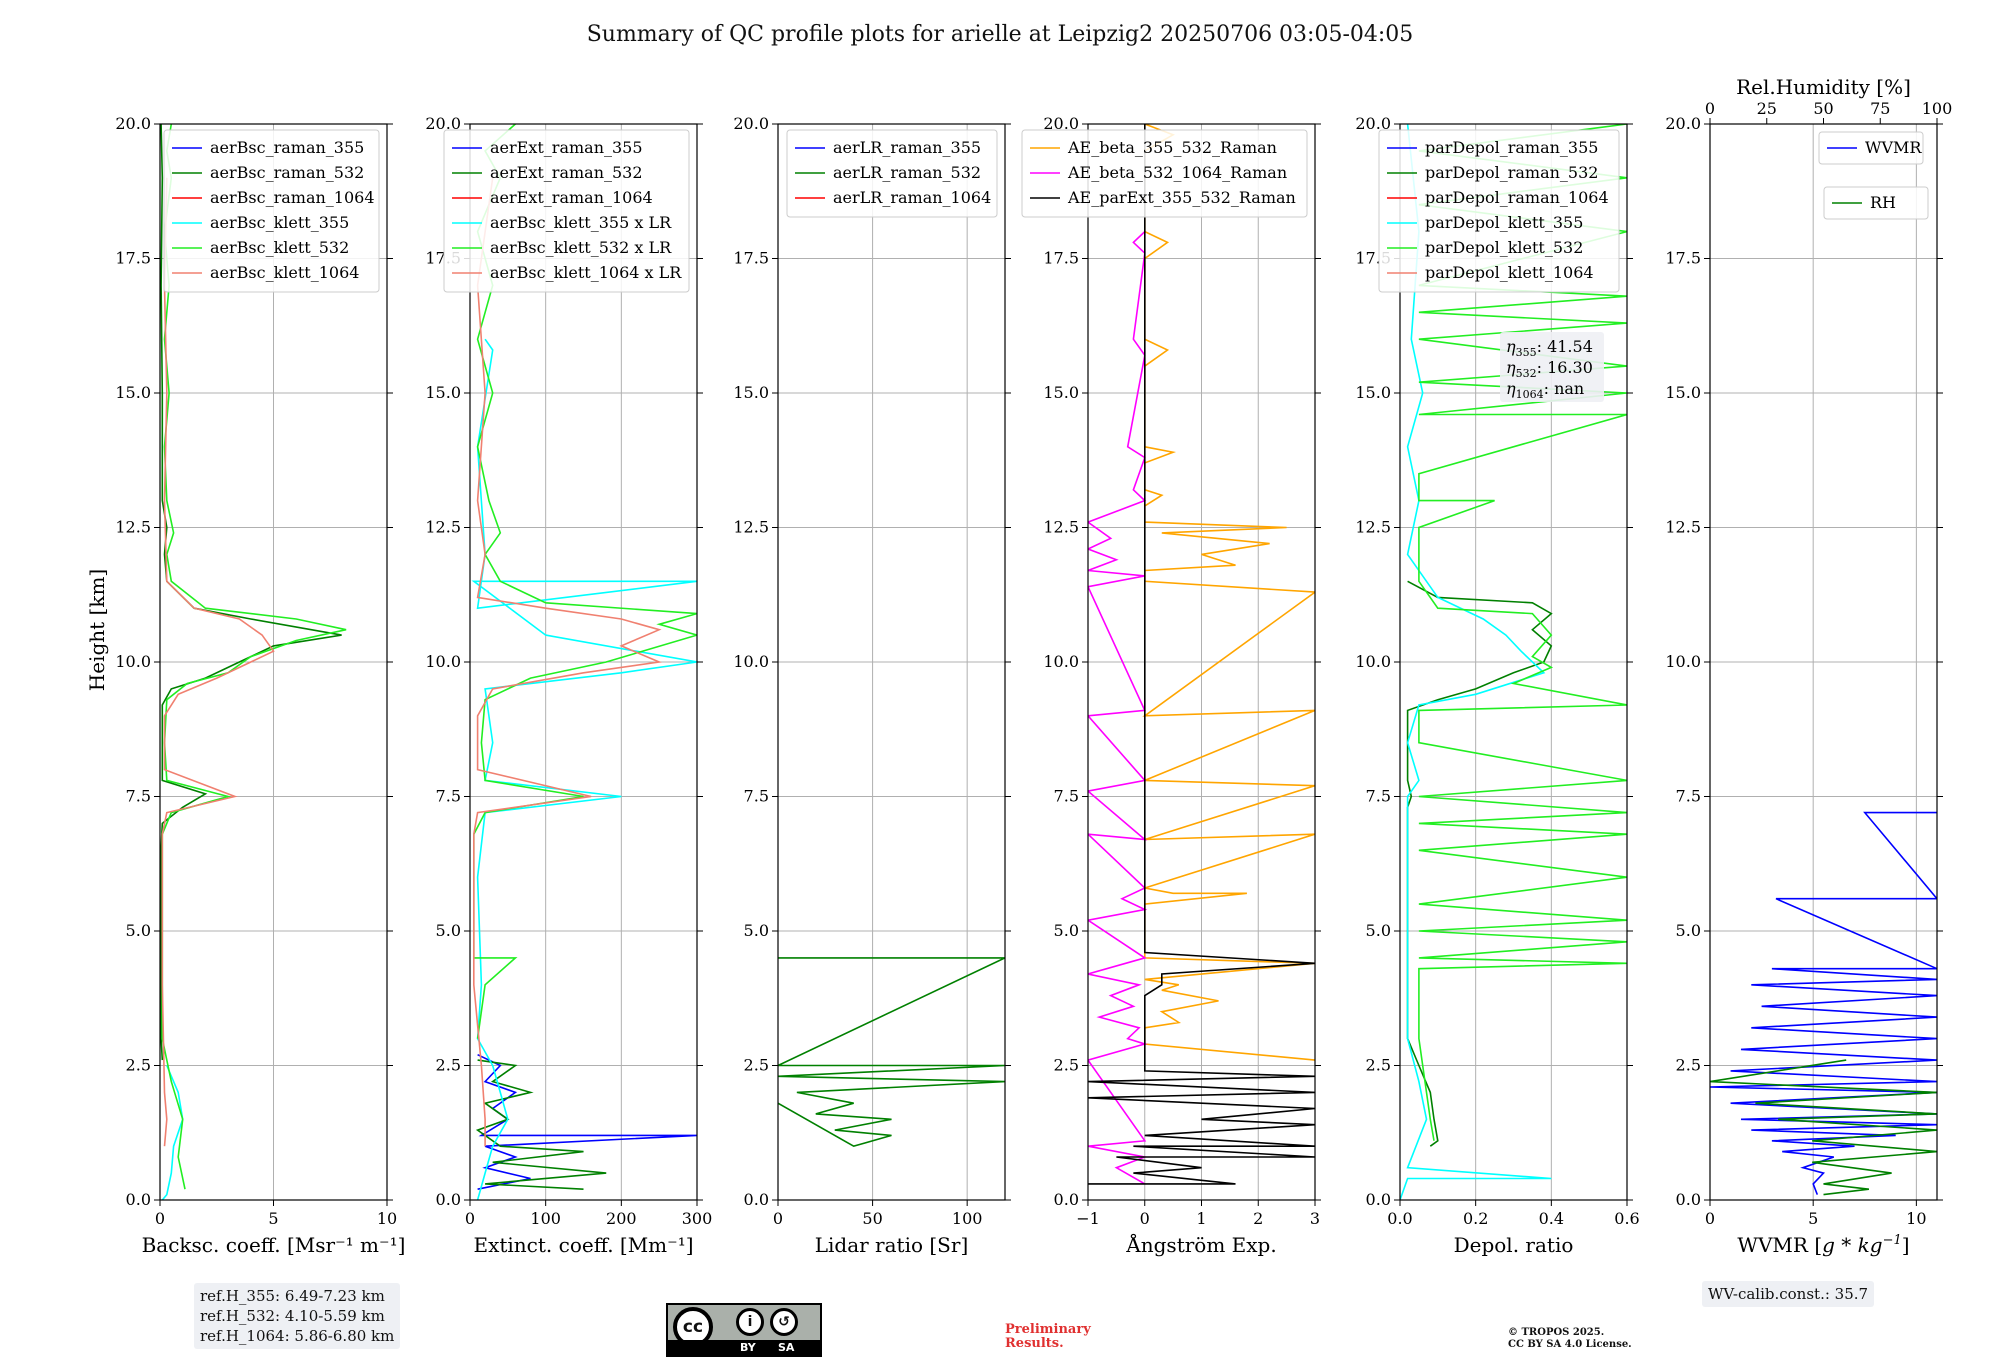  I want to click on x-axis-label-part: ], so click(1906, 1245).